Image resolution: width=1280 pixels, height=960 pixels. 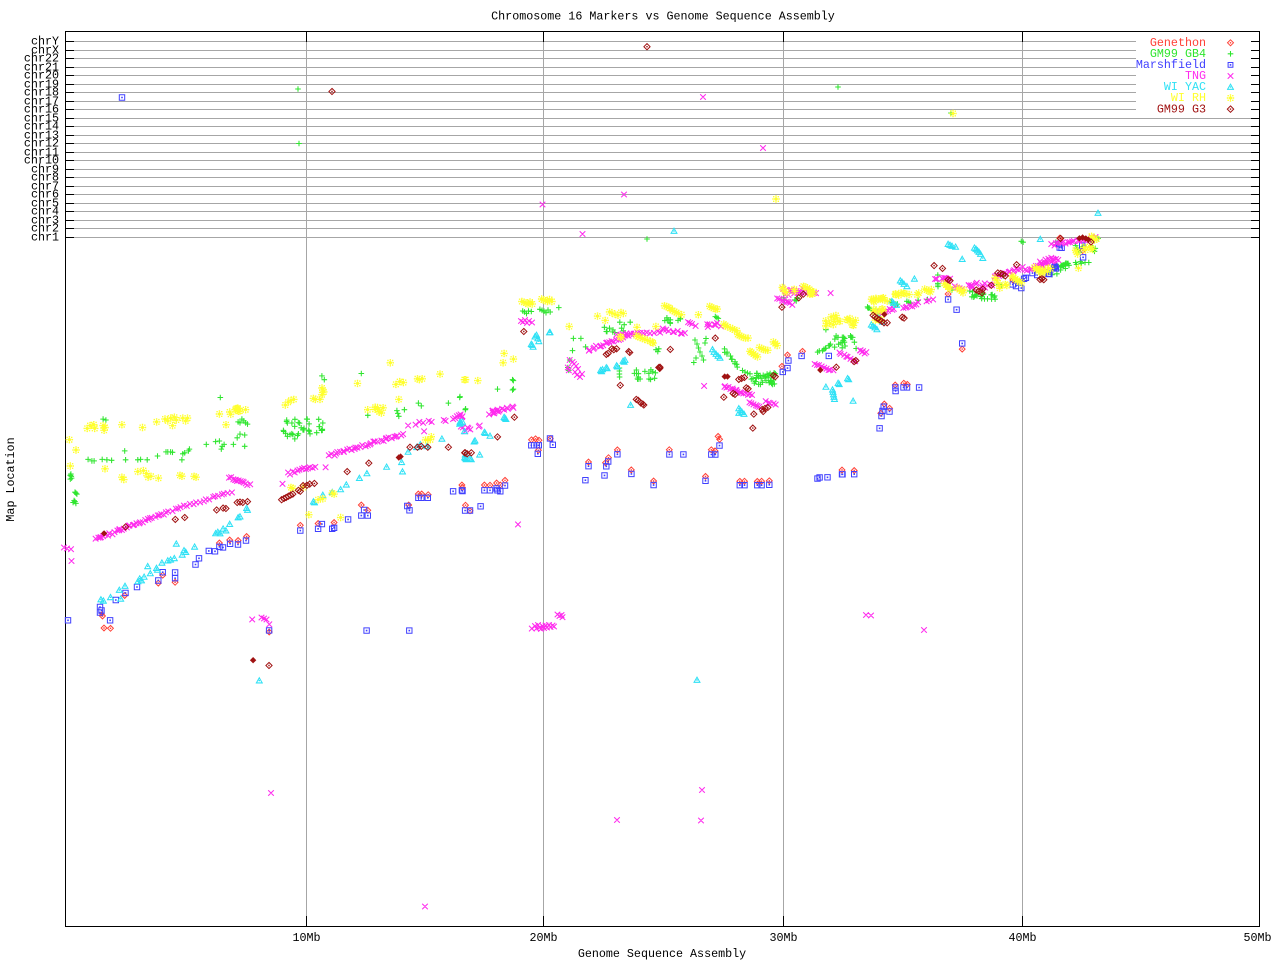 I want to click on svg-text: chr13, so click(x=41, y=136).